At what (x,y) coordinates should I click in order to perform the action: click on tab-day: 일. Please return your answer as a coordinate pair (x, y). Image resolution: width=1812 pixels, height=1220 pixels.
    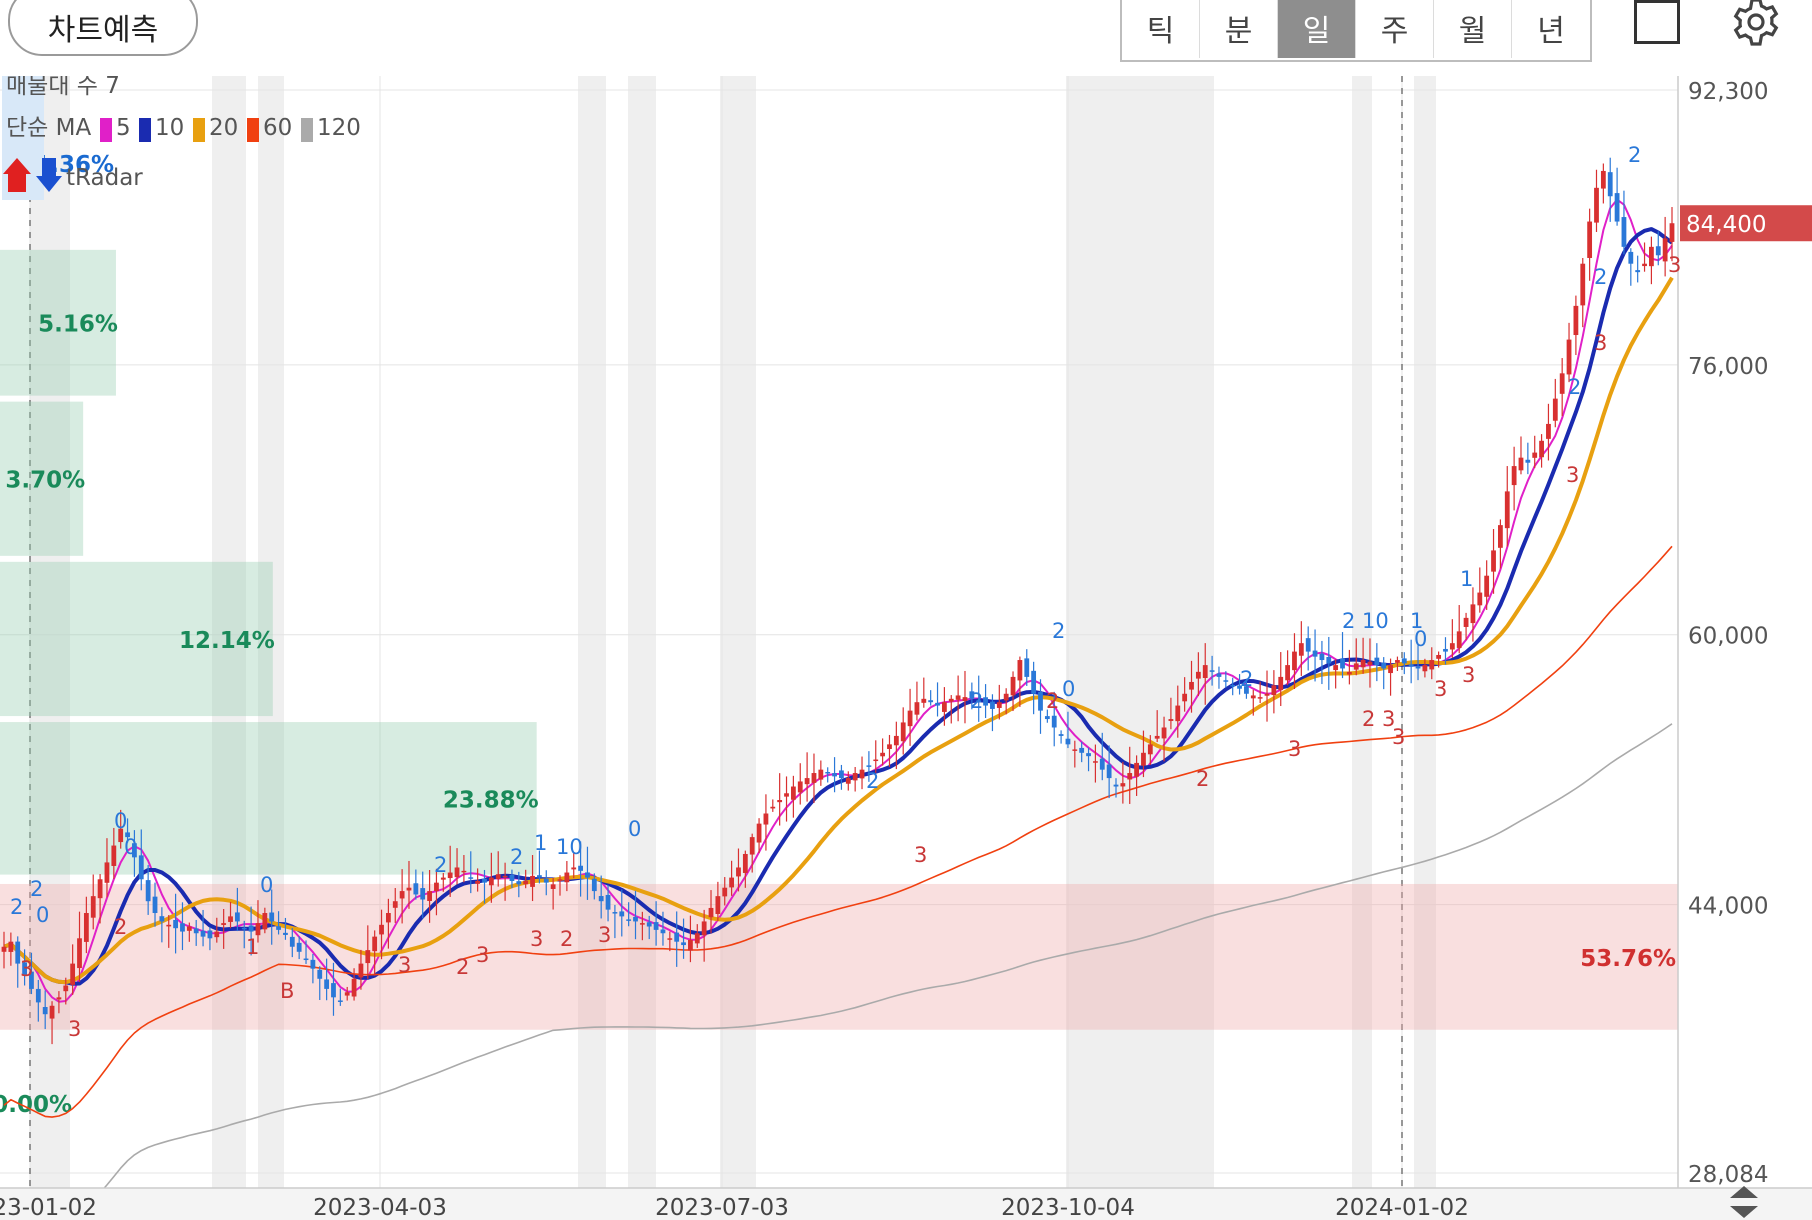
    Looking at the image, I should click on (1317, 29).